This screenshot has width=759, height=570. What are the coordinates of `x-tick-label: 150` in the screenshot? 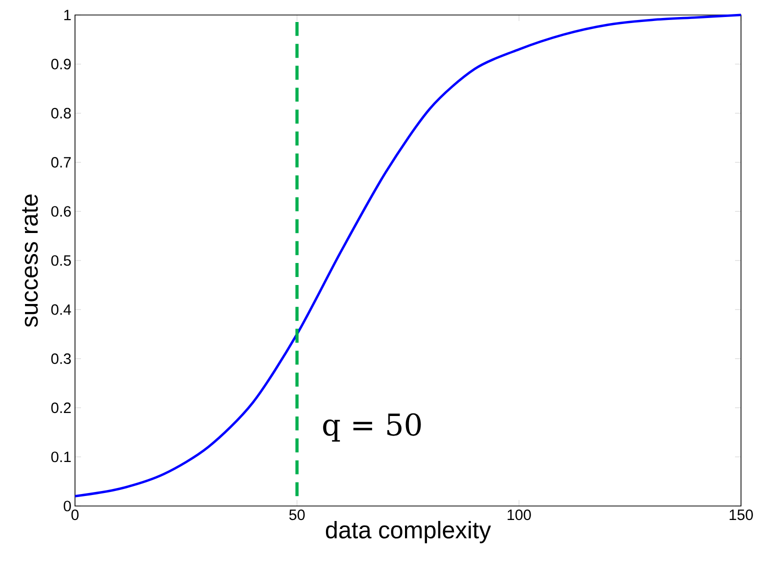 It's located at (741, 515).